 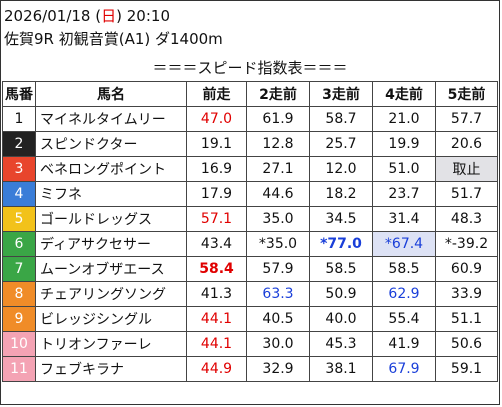 I want to click on speed-index-cell: 21.0, so click(x=404, y=119).